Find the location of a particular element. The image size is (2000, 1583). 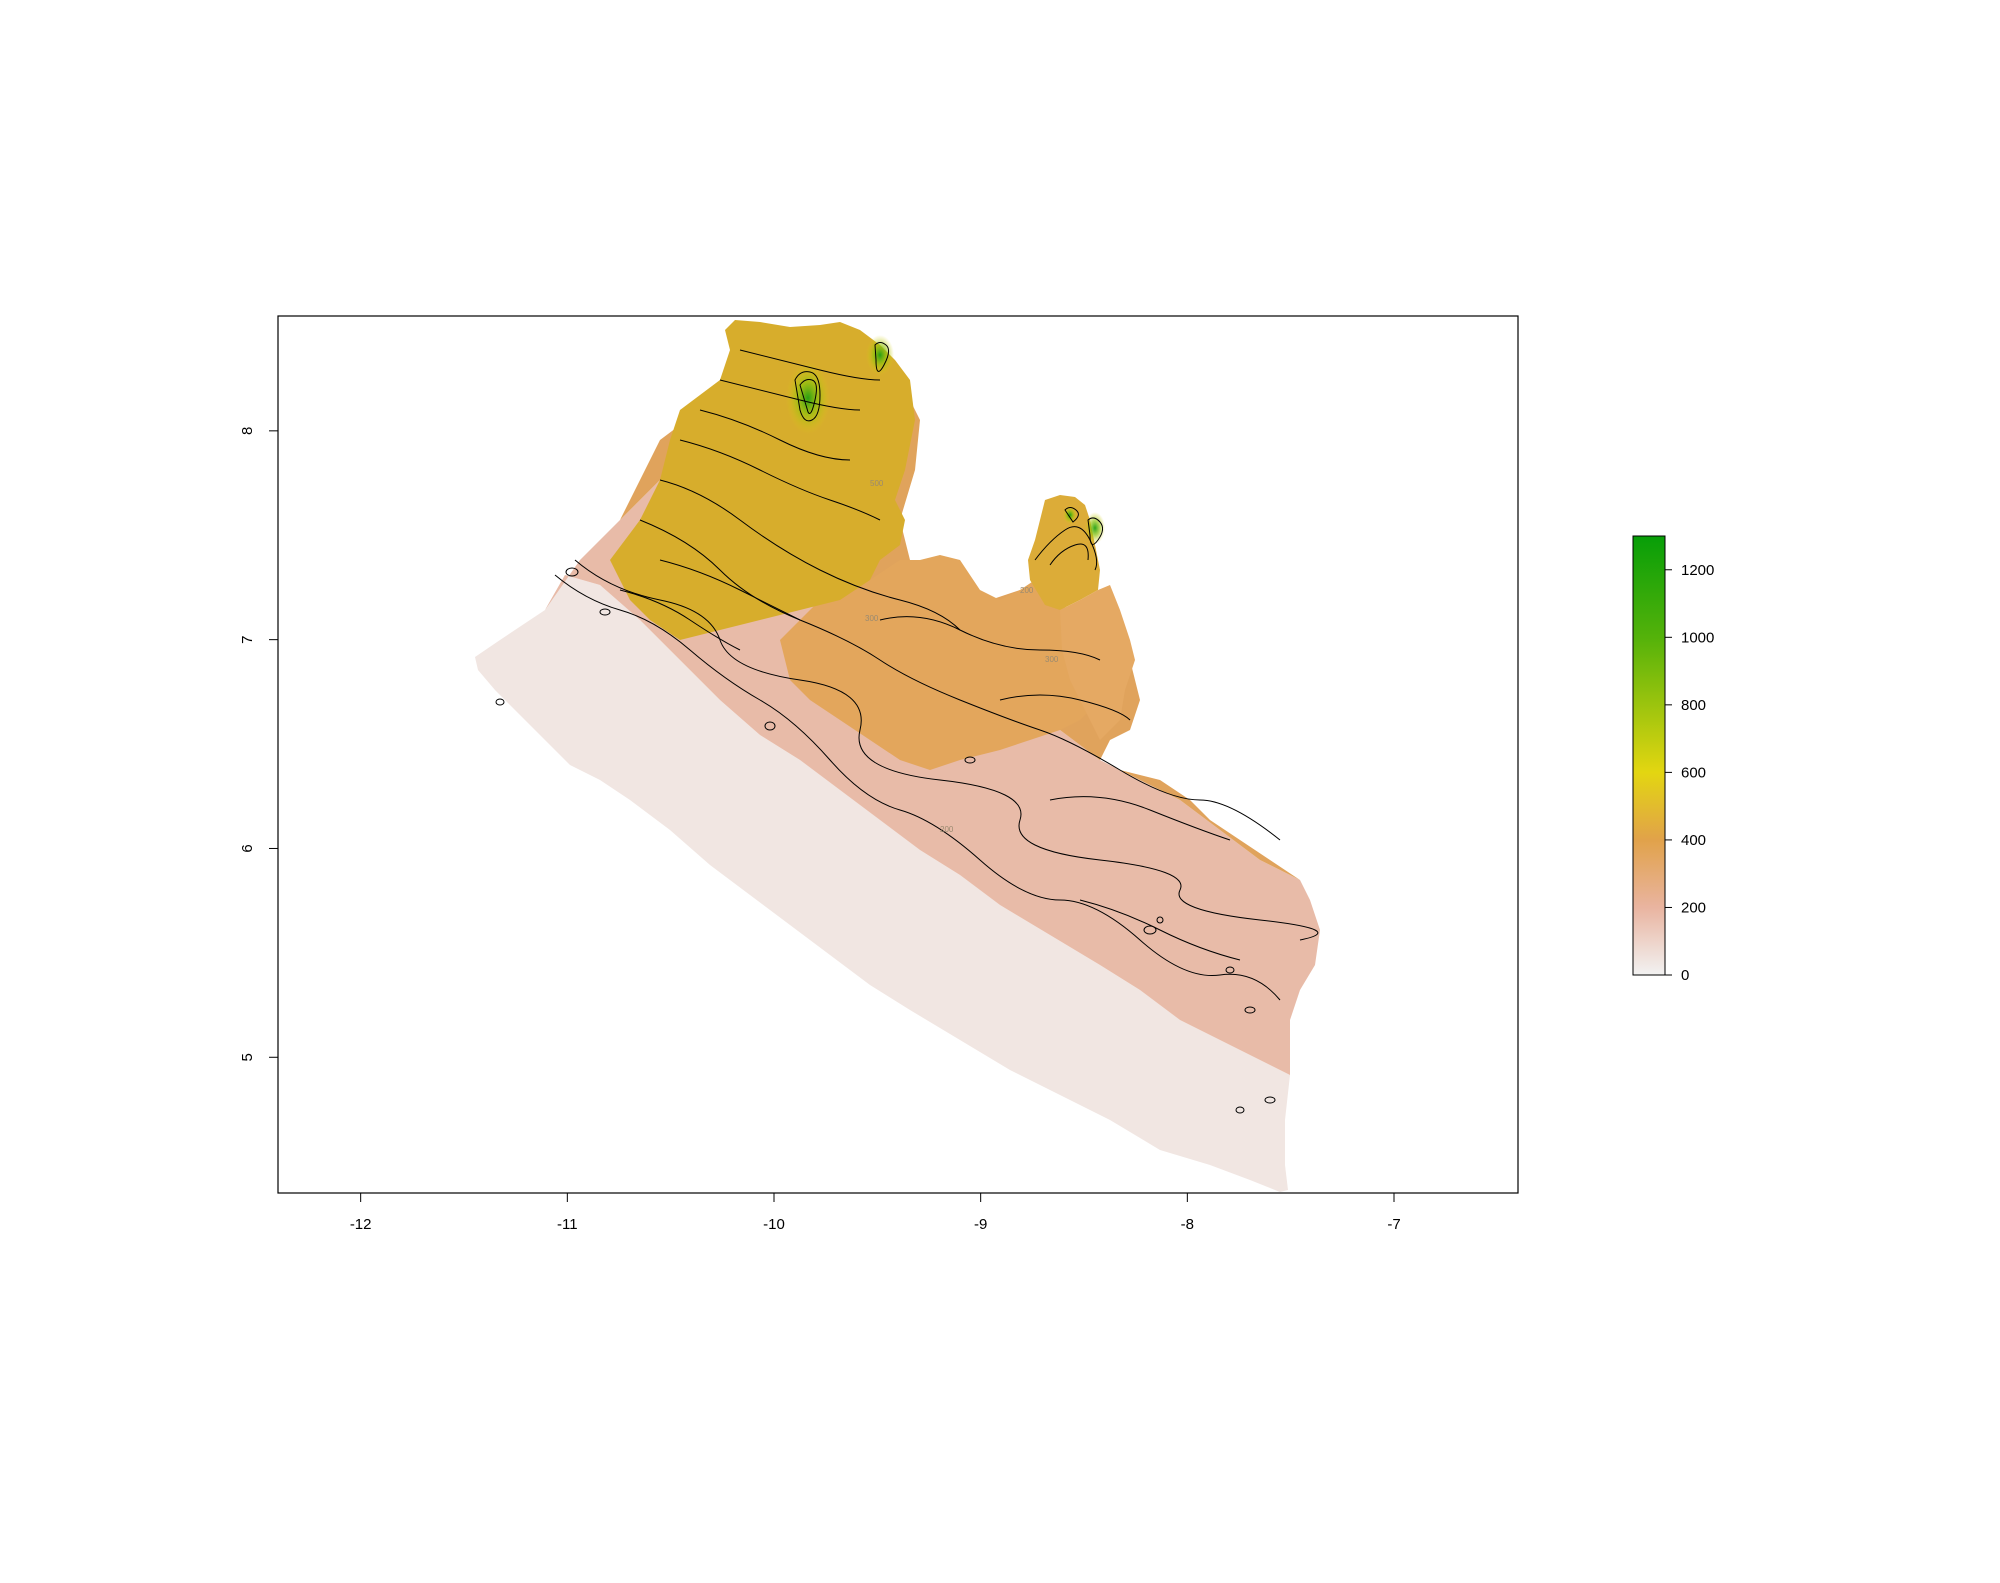

x-axis: -12 -11 -10 -9 -8 -7 is located at coordinates (875, 1212).